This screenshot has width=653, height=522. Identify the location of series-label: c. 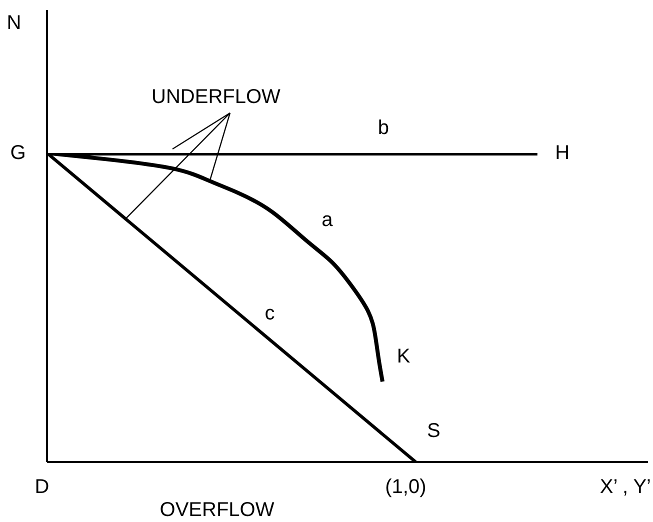
(269, 313).